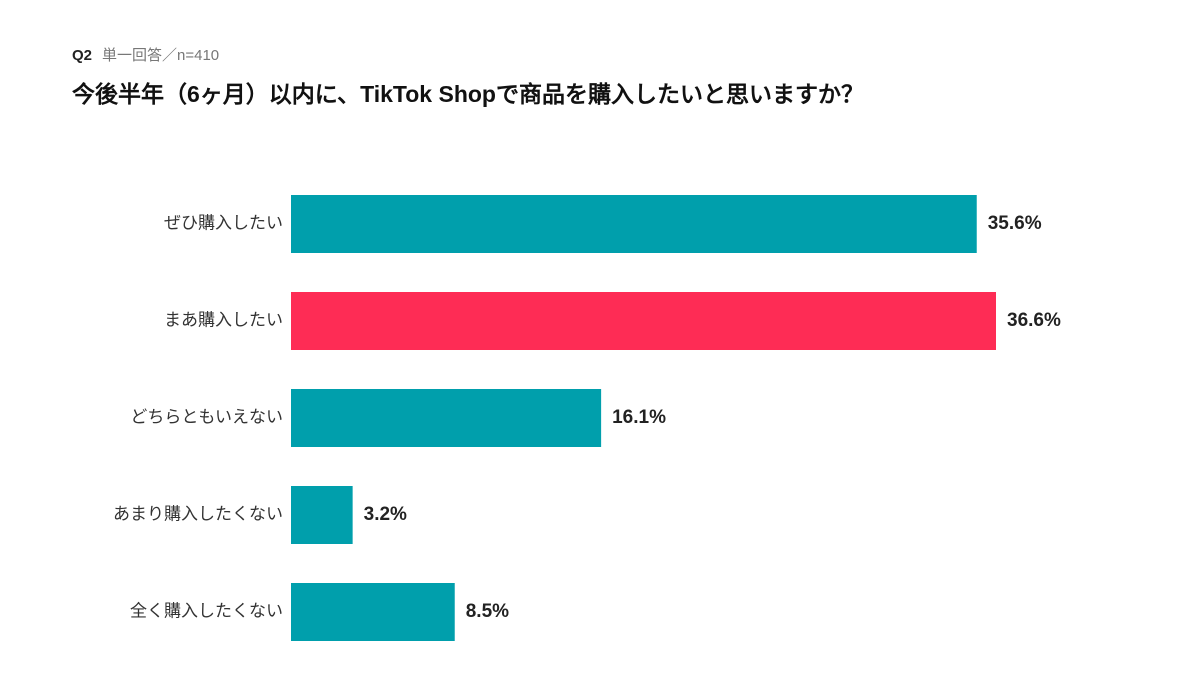  What do you see at coordinates (198, 513) in the screenshot?
I see `category-label: あまり購入したくない` at bounding box center [198, 513].